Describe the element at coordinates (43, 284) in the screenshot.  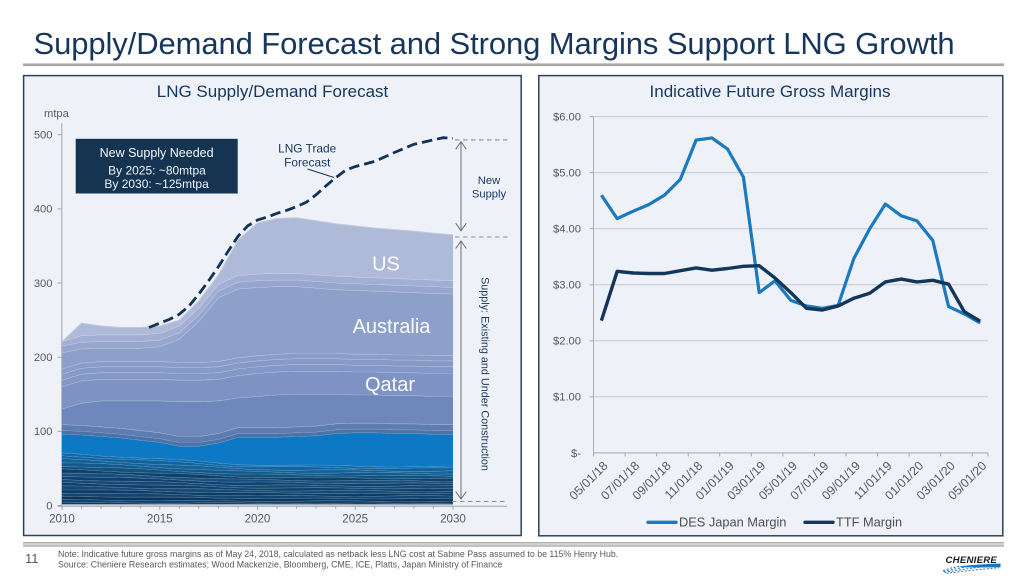
I see `svg-text: 300` at that location.